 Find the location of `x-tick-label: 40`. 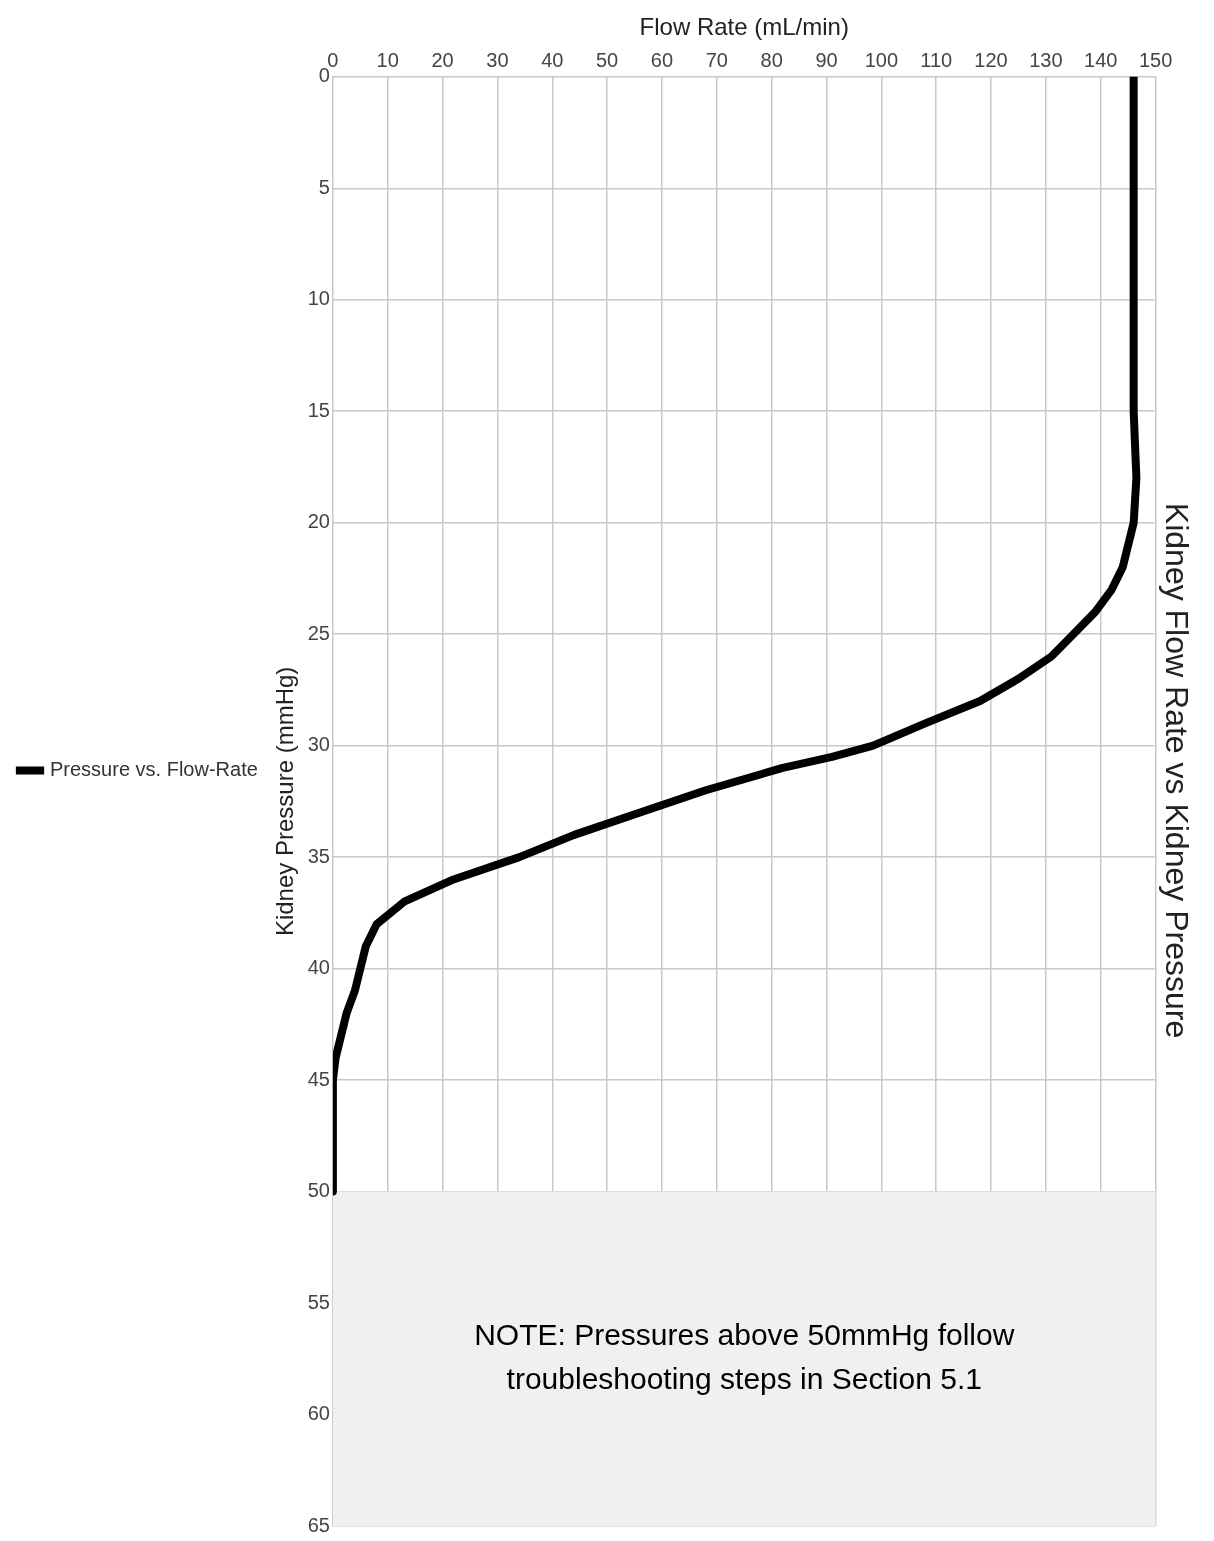

x-tick-label: 40 is located at coordinates (552, 60).